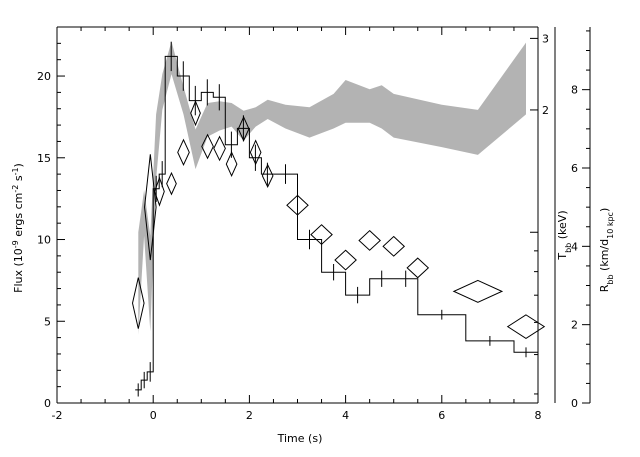 The image size is (640, 457). What do you see at coordinates (545, 38) in the screenshot?
I see `temperature-tick-label-2: 3` at bounding box center [545, 38].